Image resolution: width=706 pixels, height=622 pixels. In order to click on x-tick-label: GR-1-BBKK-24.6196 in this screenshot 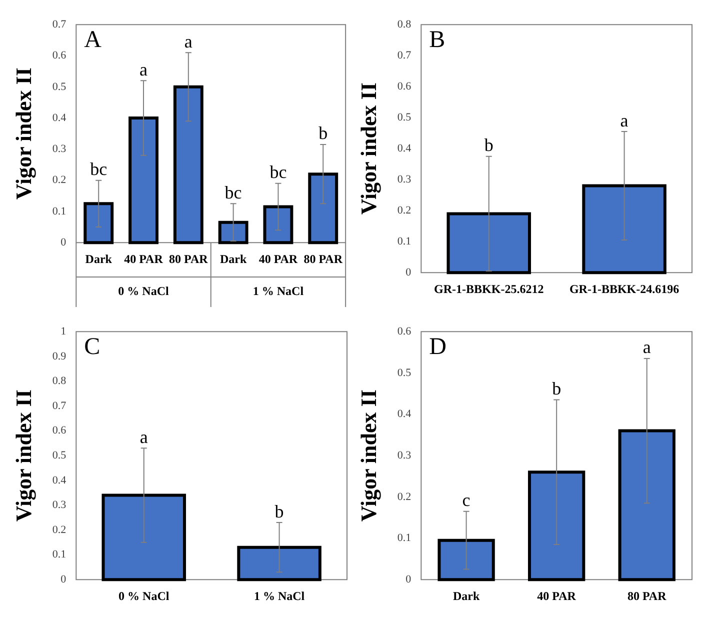, I will do `click(624, 289)`.